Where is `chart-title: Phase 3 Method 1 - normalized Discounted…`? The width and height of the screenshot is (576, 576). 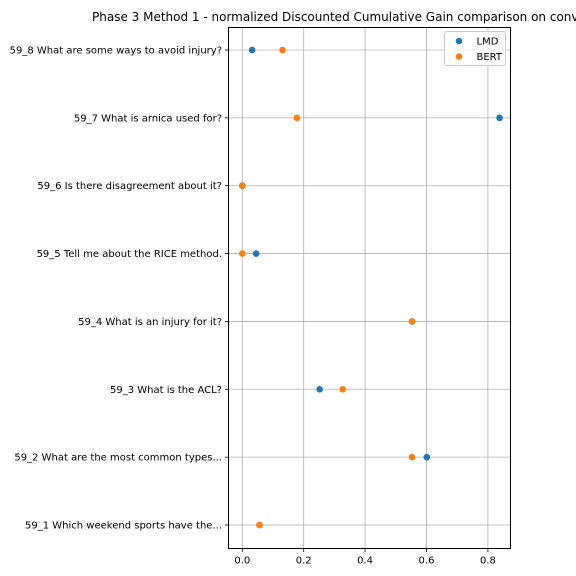 chart-title: Phase 3 Method 1 - normalized Discounted… is located at coordinates (334, 17).